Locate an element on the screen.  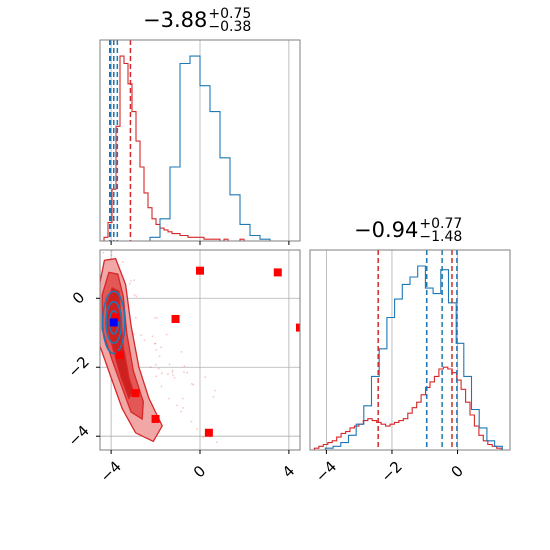
param-2-xtick-label-2: −2 is located at coordinates (391, 471).